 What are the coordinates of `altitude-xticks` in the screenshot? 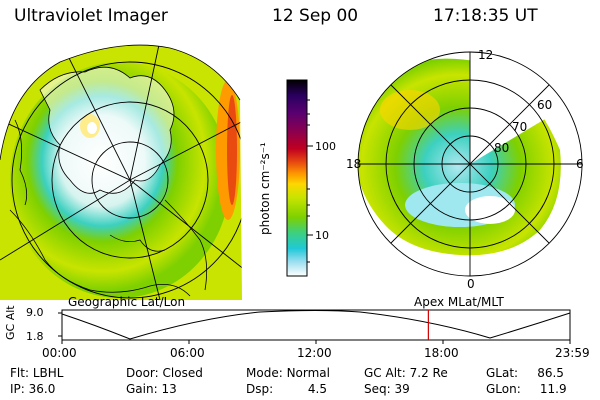 It's located at (316, 342).